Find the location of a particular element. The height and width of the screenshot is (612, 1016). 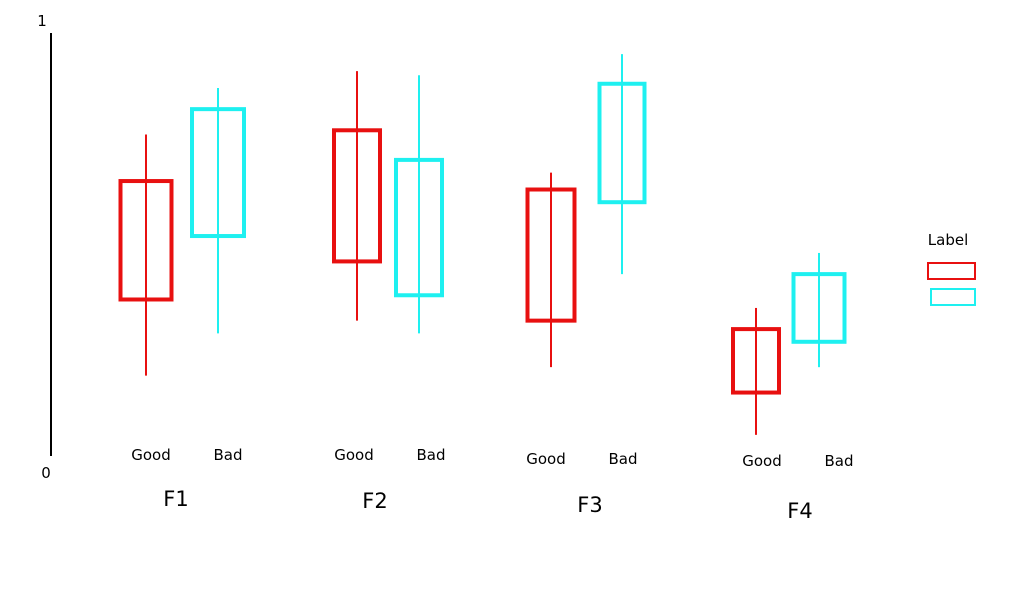

group-label: F3 is located at coordinates (589, 505).